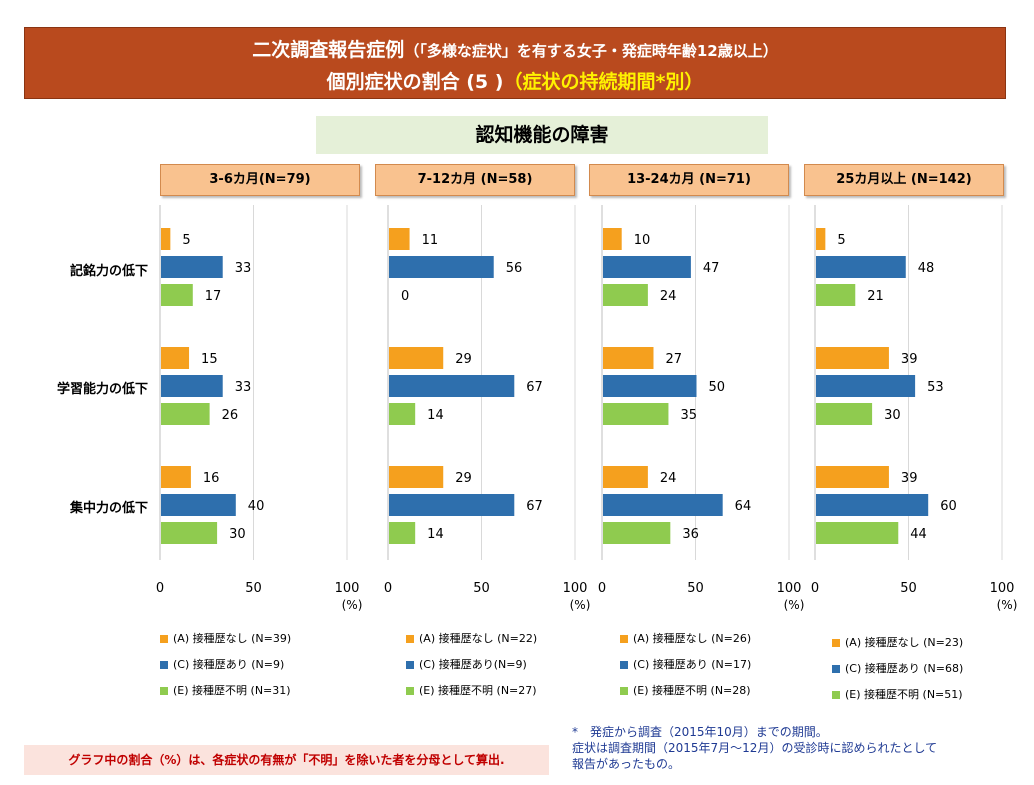 Image resolution: width=1034 pixels, height=785 pixels. What do you see at coordinates (701, 408) in the screenshot?
I see `chart-panel-3: 0 50 100 (%) 10 47 24 27 50 35 24 64 36` at bounding box center [701, 408].